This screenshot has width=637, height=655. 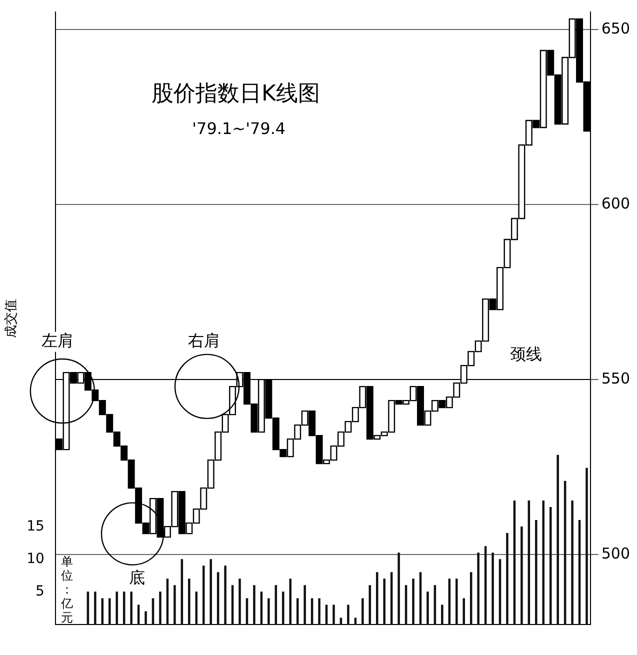 What do you see at coordinates (615, 203) in the screenshot?
I see `y-tick-label: 600` at bounding box center [615, 203].